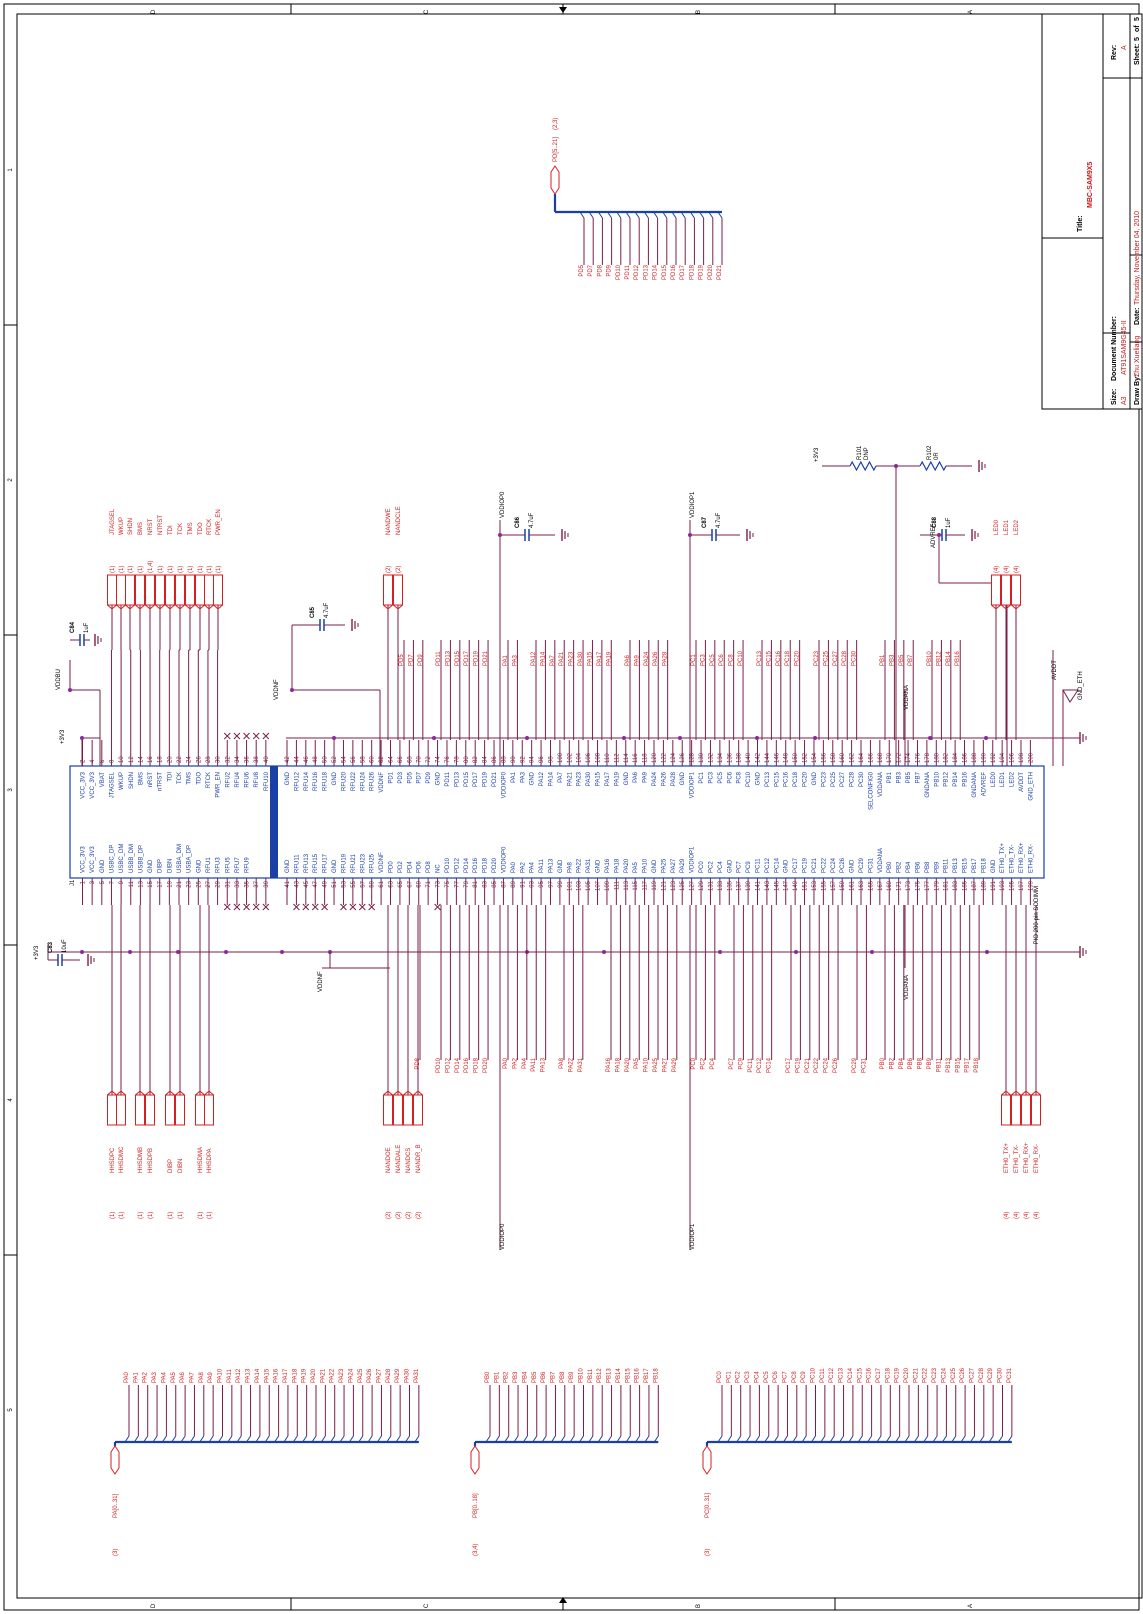 The image size is (1143, 1614). What do you see at coordinates (112, 784) in the screenshot?
I see `pin-name-top: JTAGSEL` at bounding box center [112, 784].